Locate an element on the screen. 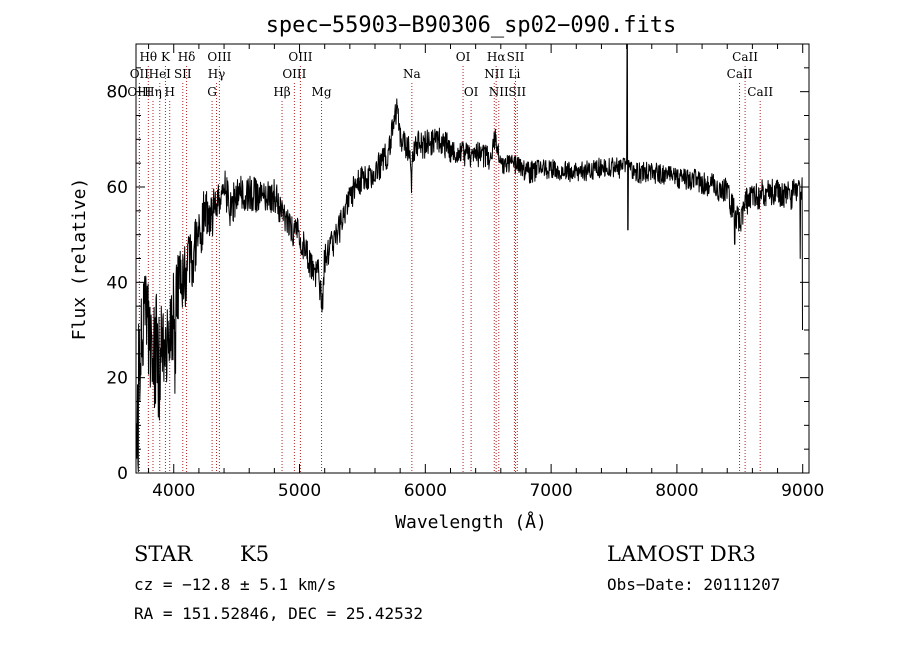 The width and height of the screenshot is (900, 649). line-marker-label: Hθ is located at coordinates (148, 57).